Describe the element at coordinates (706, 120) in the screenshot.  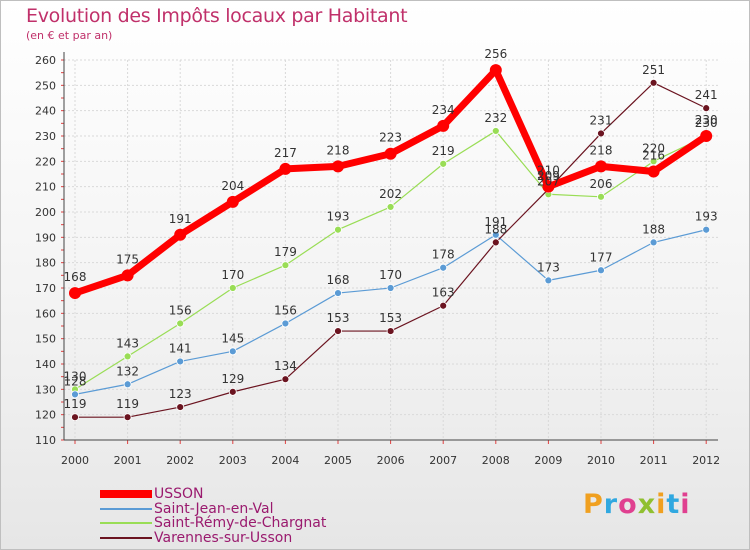
I see `data-label: 230` at that location.